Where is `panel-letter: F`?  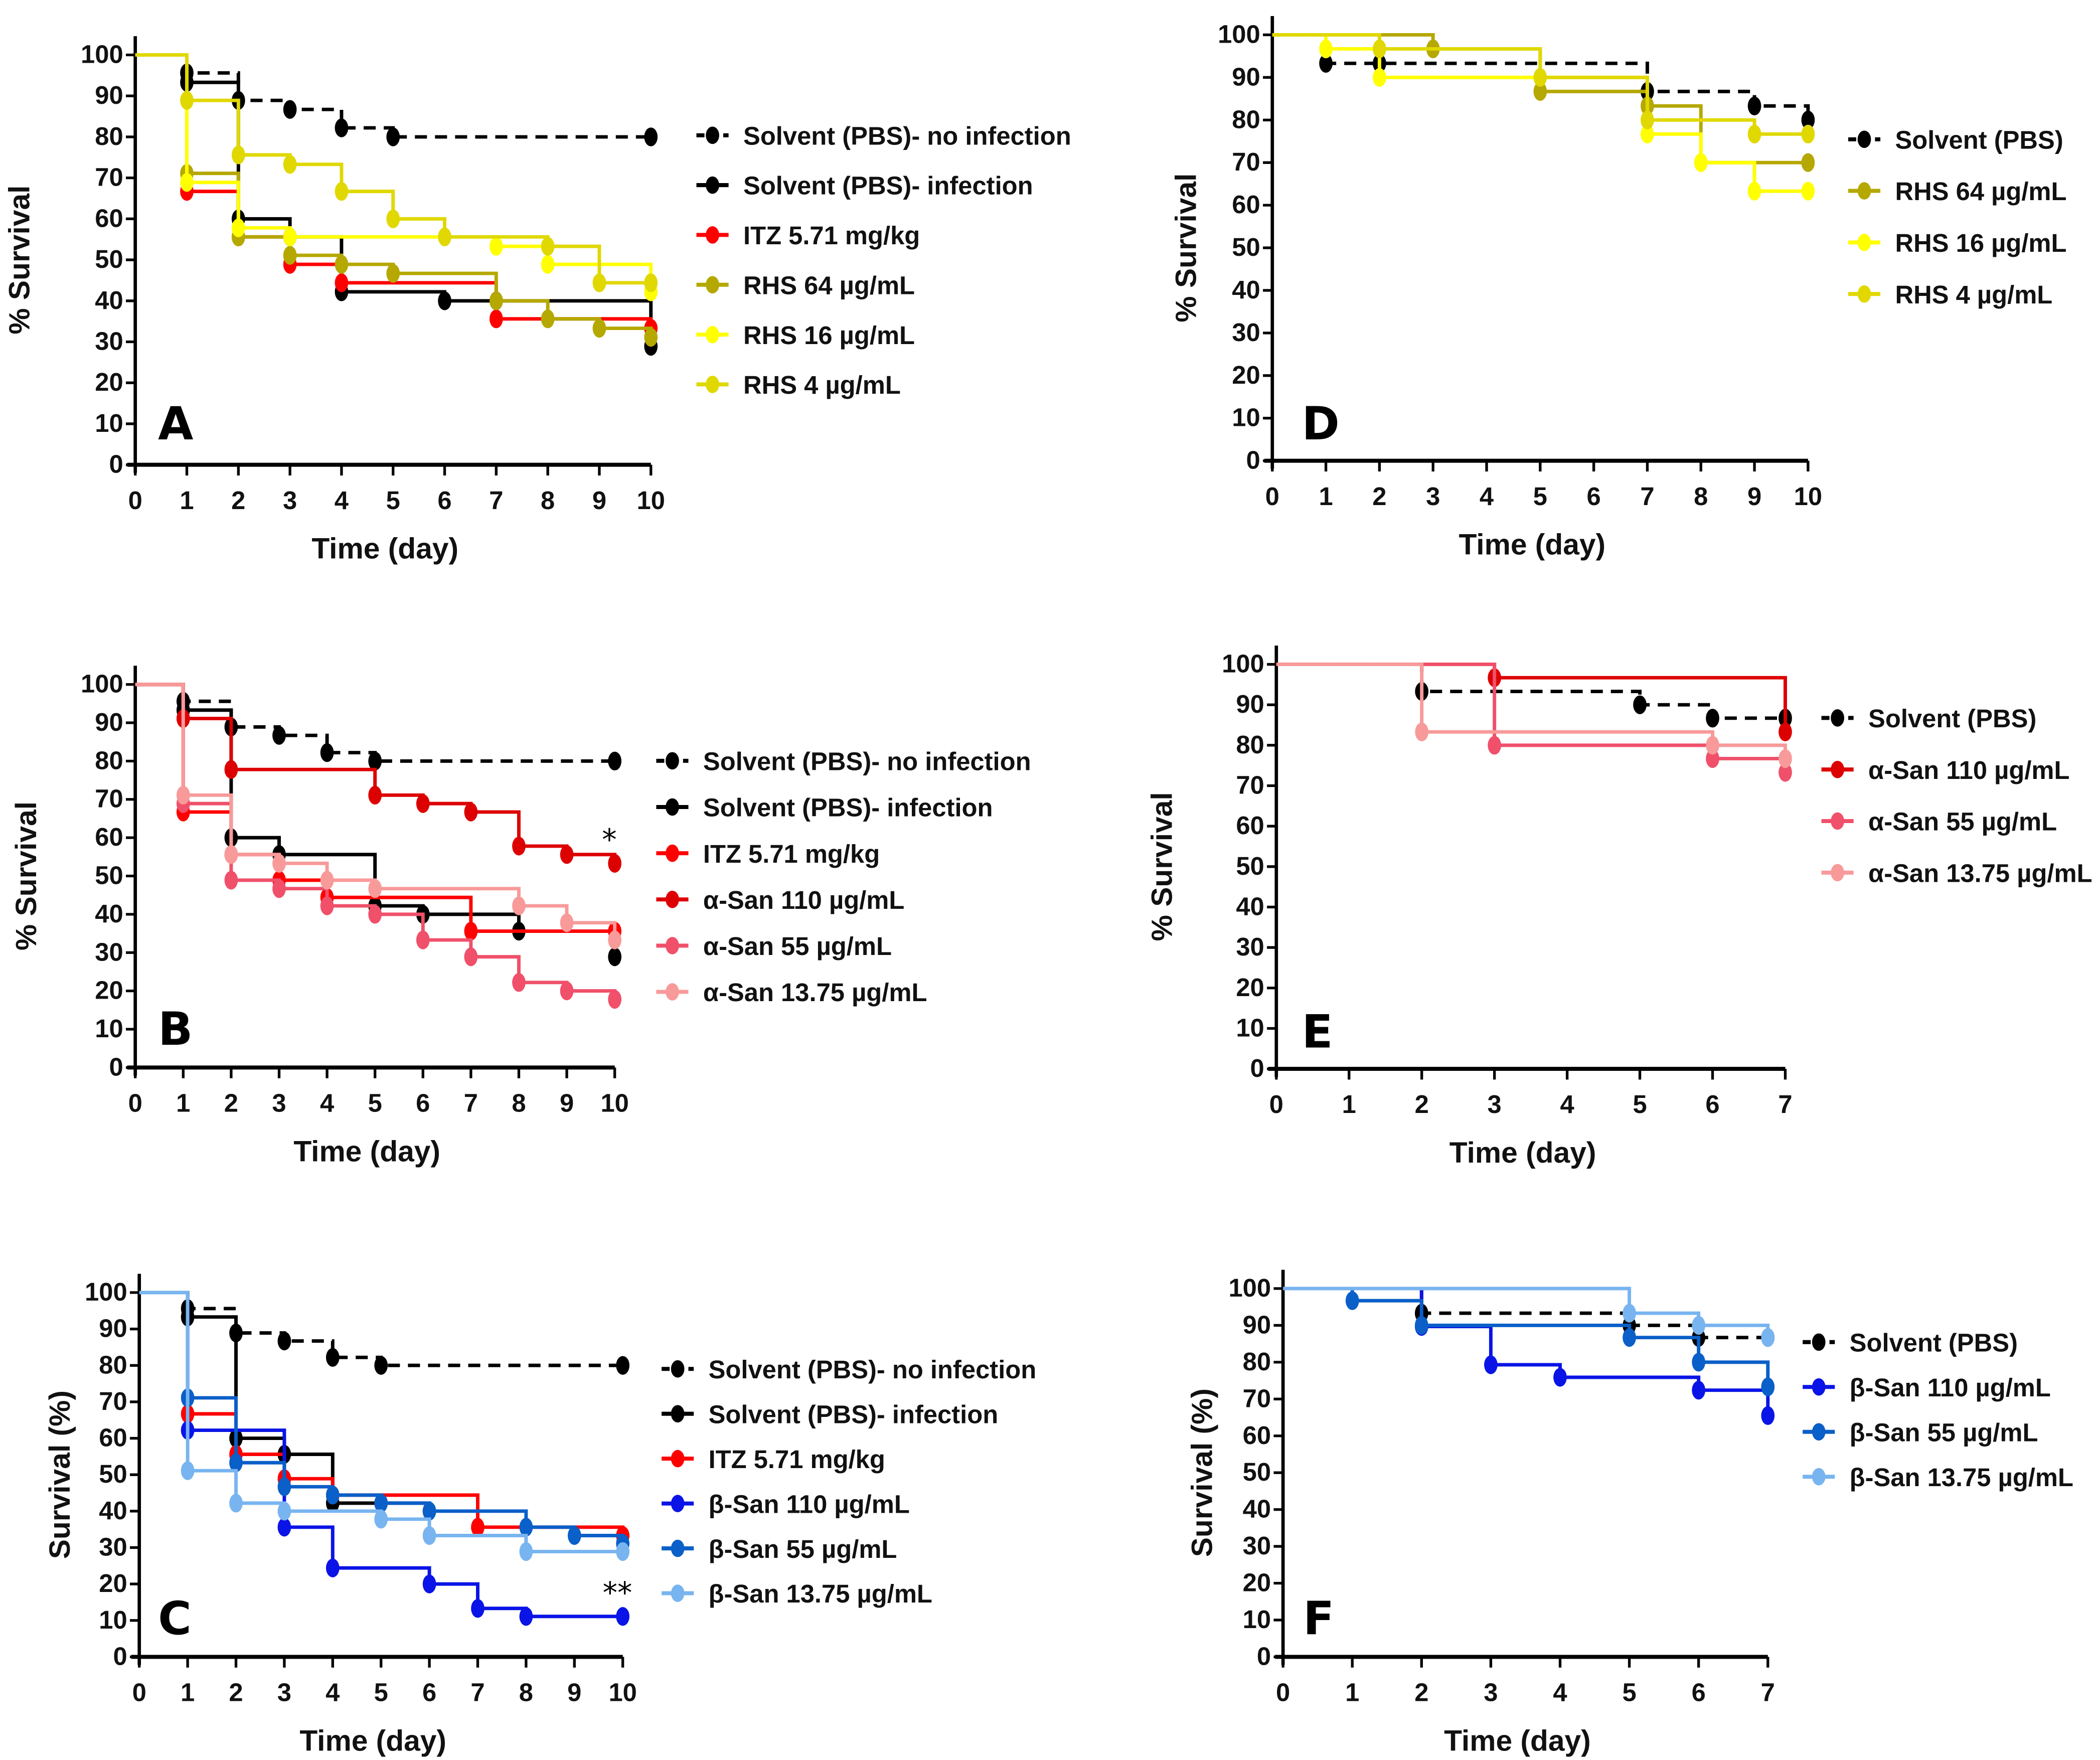
panel-letter: F is located at coordinates (1319, 1618).